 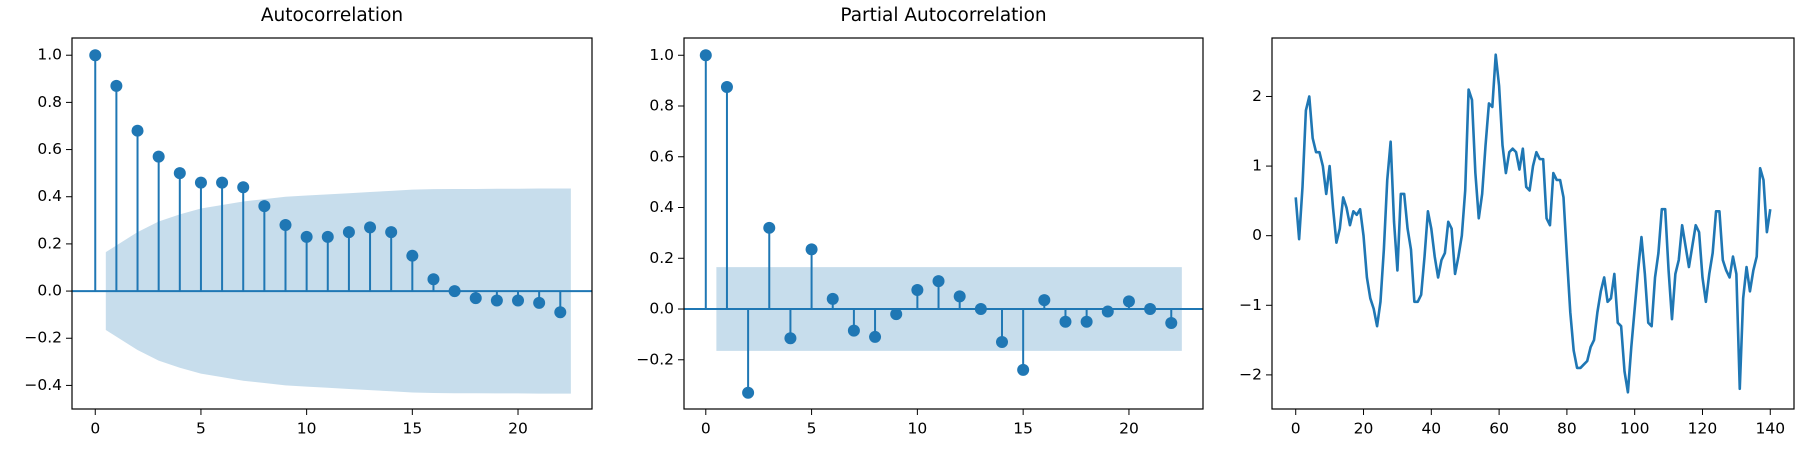 I want to click on x-tick-label: 60, so click(x=1499, y=429).